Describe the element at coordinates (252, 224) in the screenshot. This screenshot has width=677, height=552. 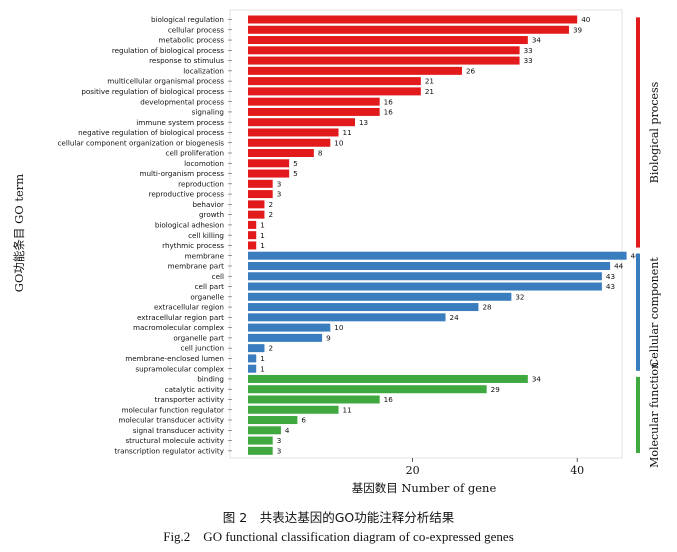
I see `bar-biological-adhesion` at that location.